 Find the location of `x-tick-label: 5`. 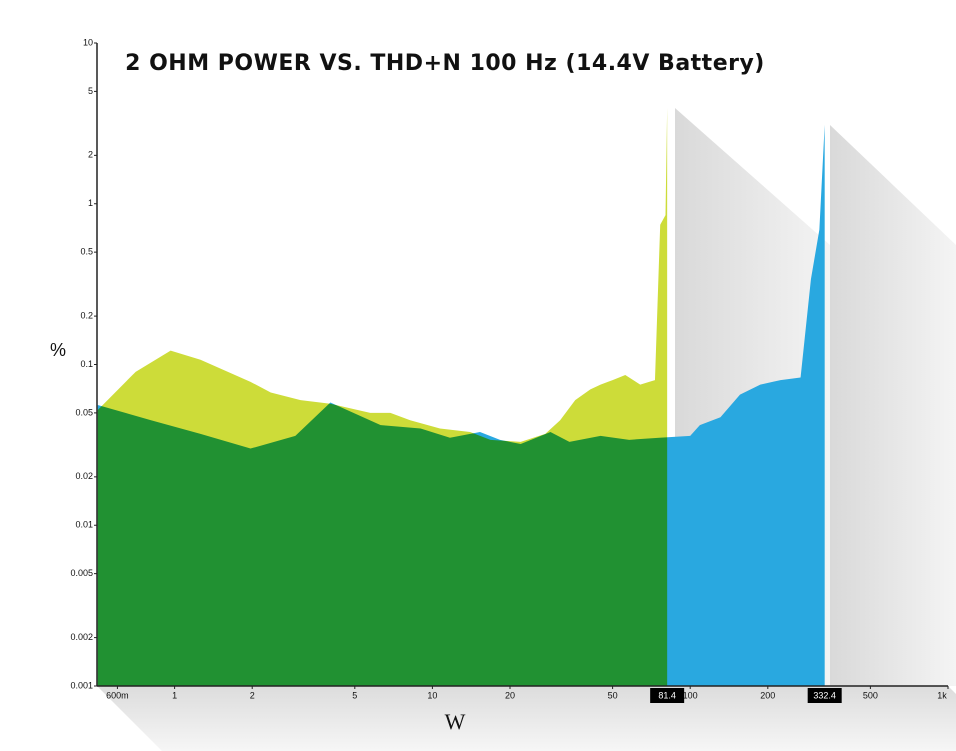

x-tick-label: 5 is located at coordinates (354, 695).